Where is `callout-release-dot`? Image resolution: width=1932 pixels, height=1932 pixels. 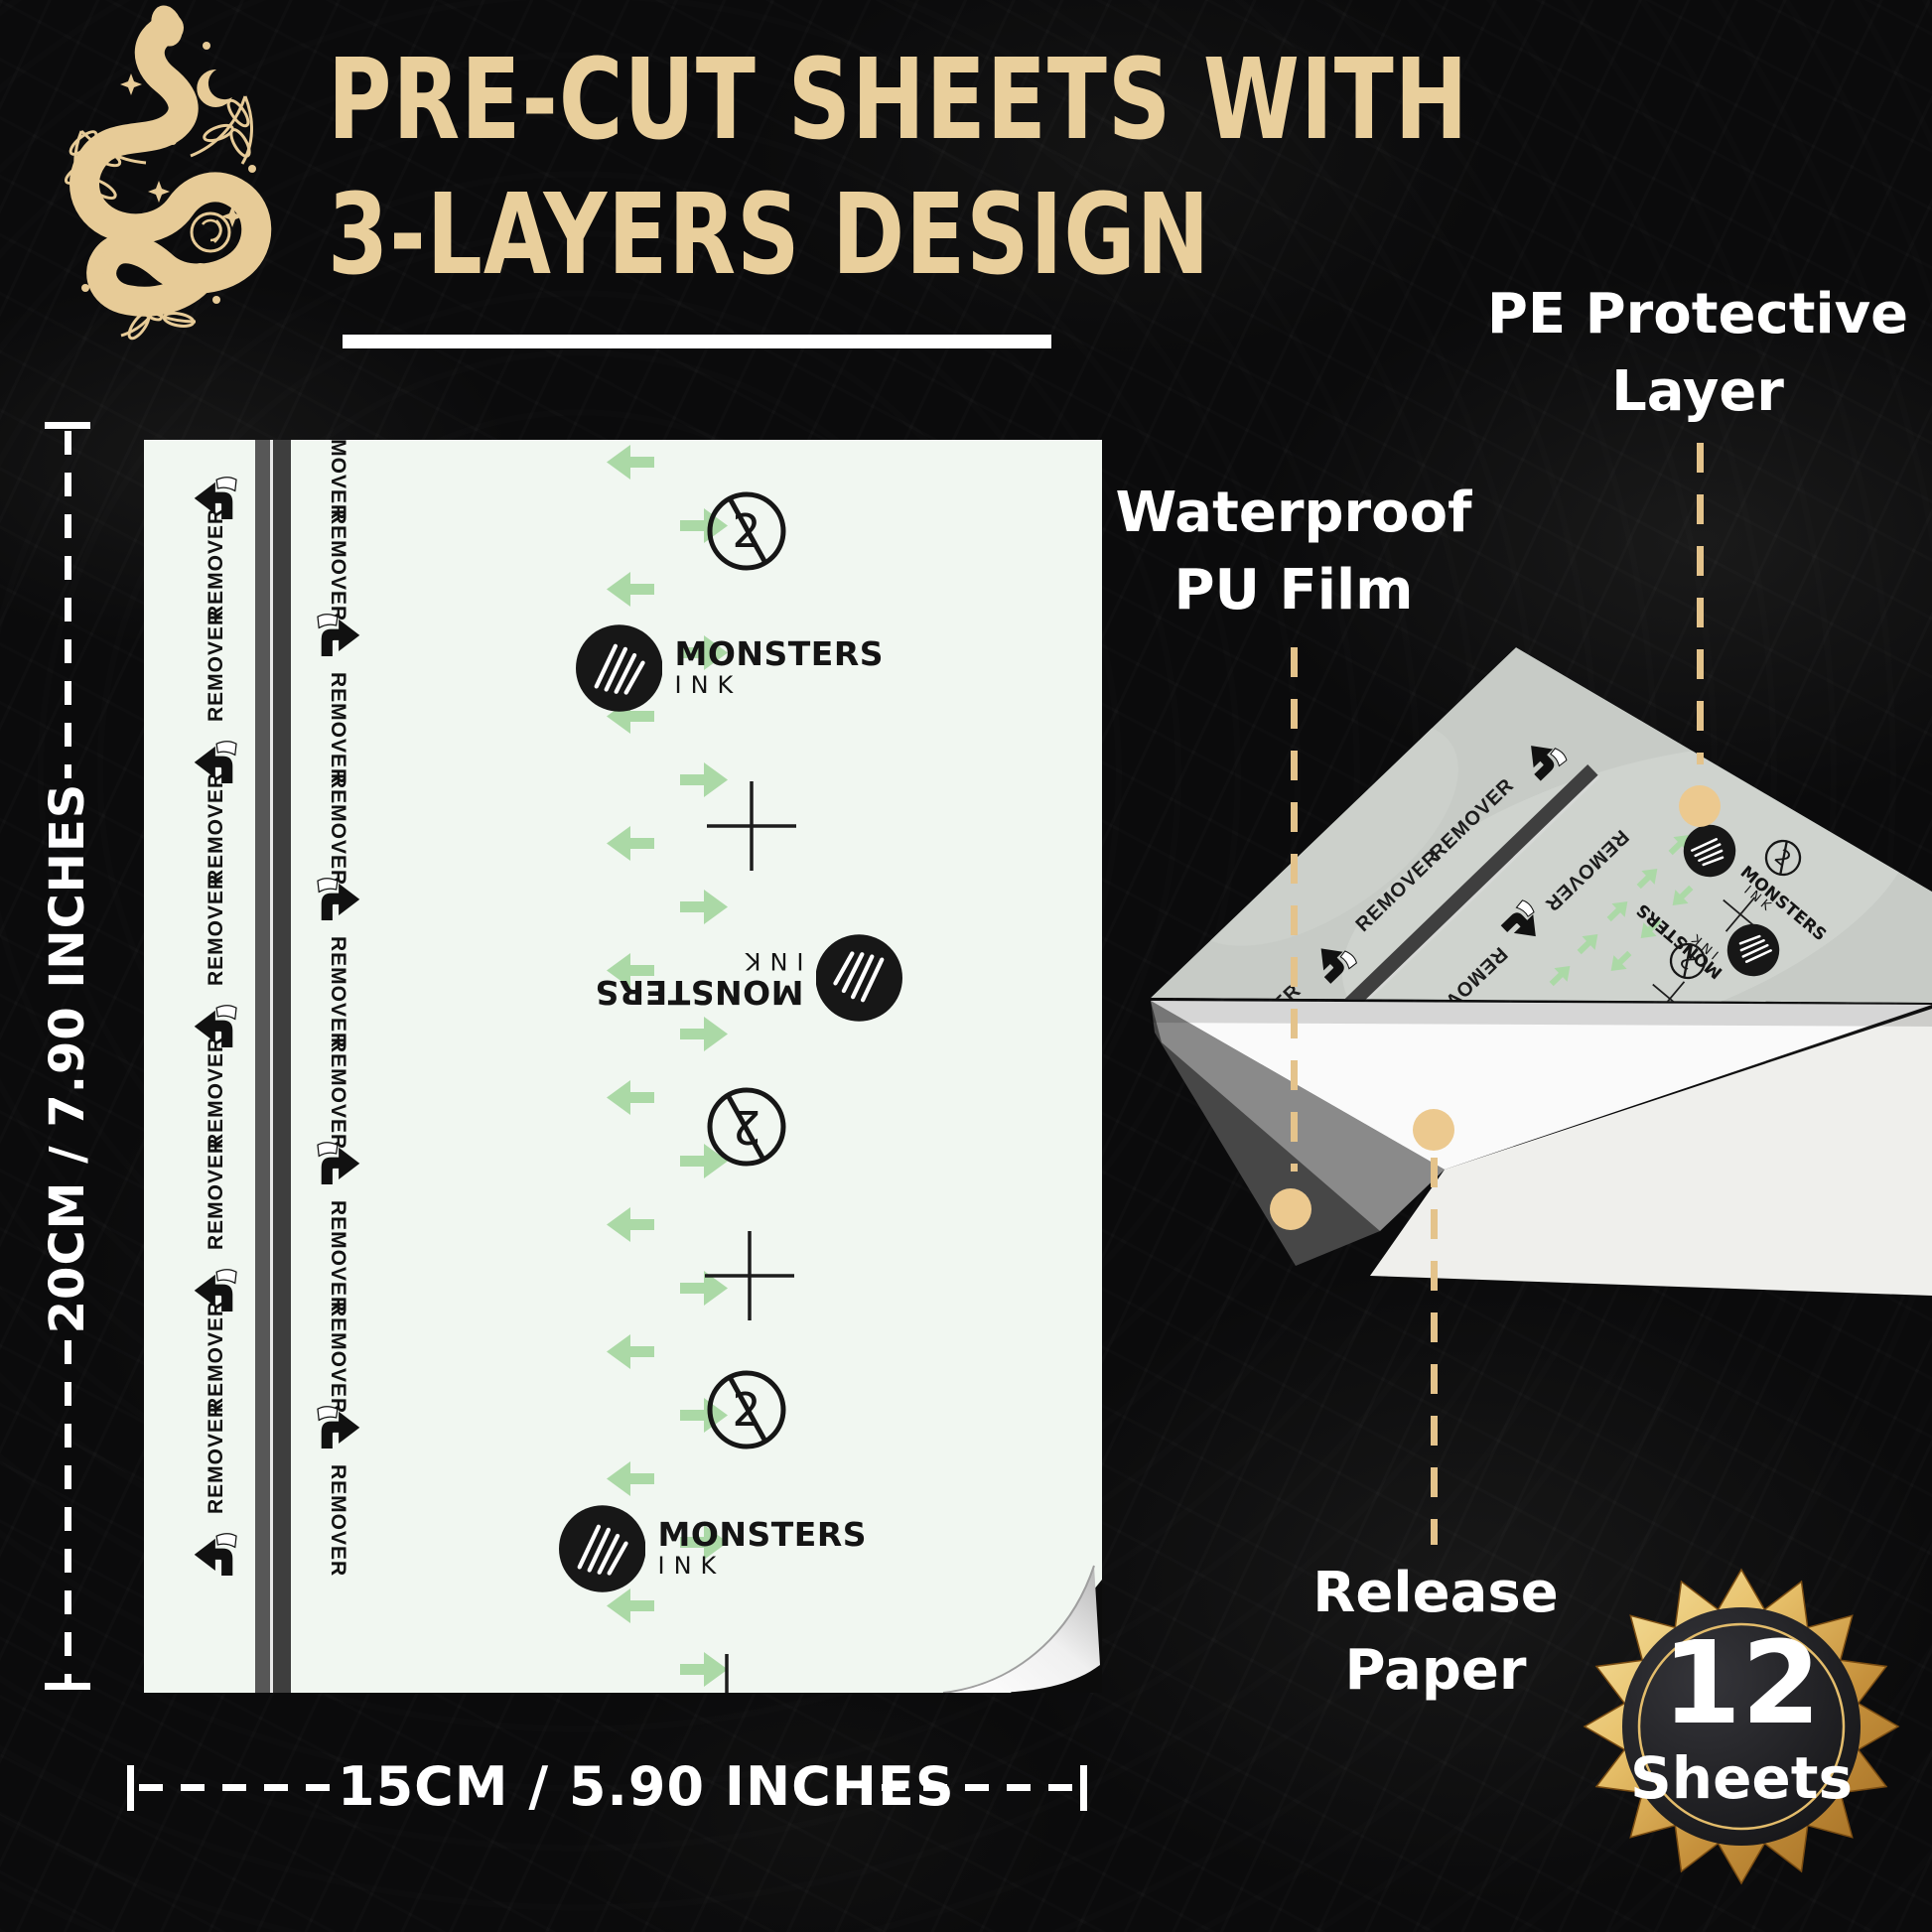 callout-release-dot is located at coordinates (1433, 1130).